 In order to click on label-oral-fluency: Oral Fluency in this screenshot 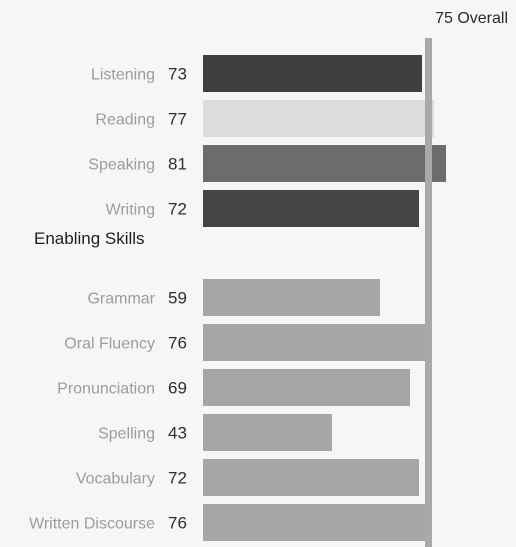, I will do `click(109, 344)`.